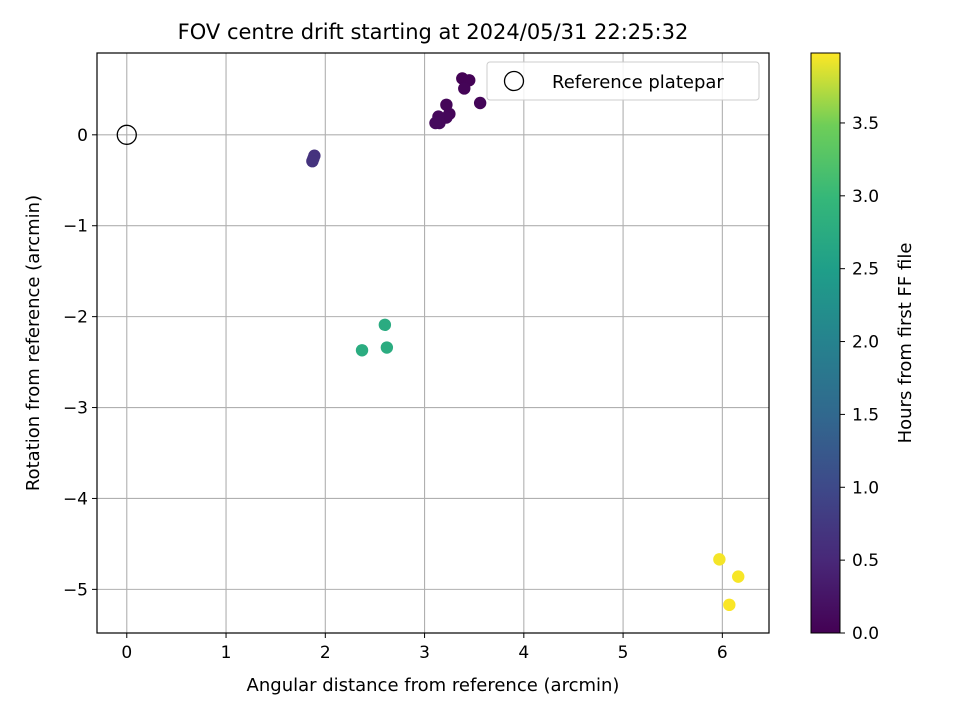 The width and height of the screenshot is (960, 720). Describe the element at coordinates (424, 653) in the screenshot. I see `x-tick-label: 3` at that location.